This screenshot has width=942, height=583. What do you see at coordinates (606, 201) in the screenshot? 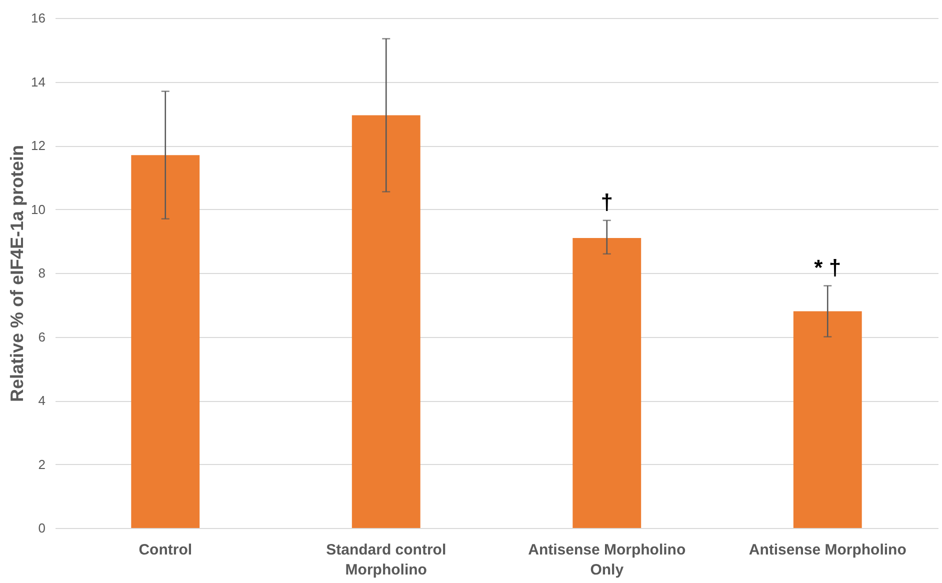
I see `annotation: †` at bounding box center [606, 201].